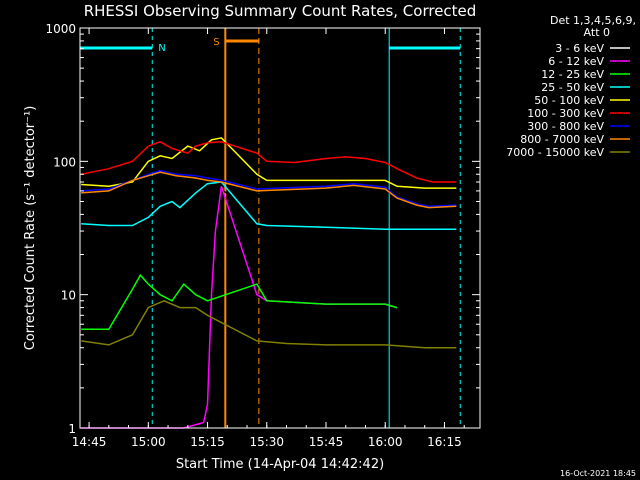 The width and height of the screenshot is (640, 480). I want to click on legend-label: 6 - 12 keV, so click(576, 61).